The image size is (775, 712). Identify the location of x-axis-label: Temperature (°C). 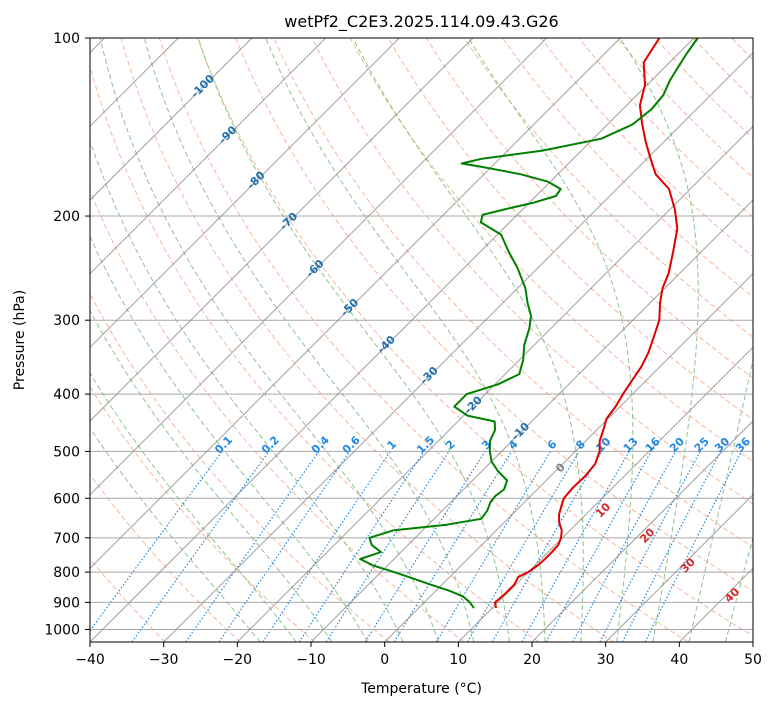
(421, 689).